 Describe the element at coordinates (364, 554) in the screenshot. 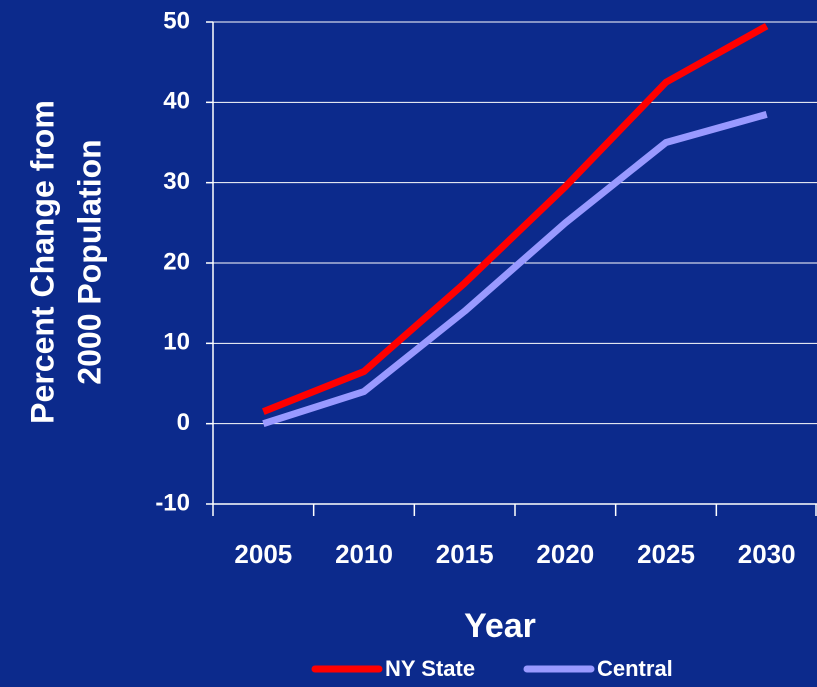

I see `x-tick-label: 2010` at that location.